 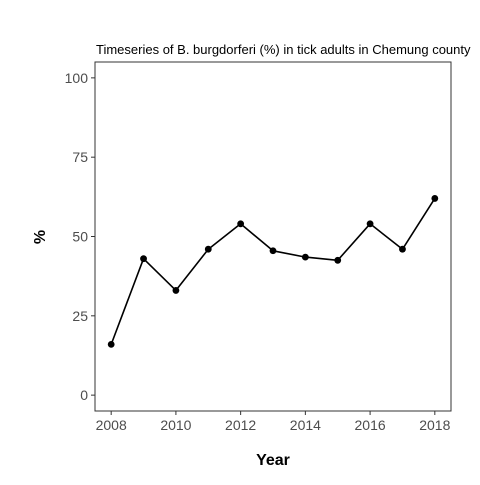 What do you see at coordinates (111, 425) in the screenshot?
I see `x-tick-label: 2008` at bounding box center [111, 425].